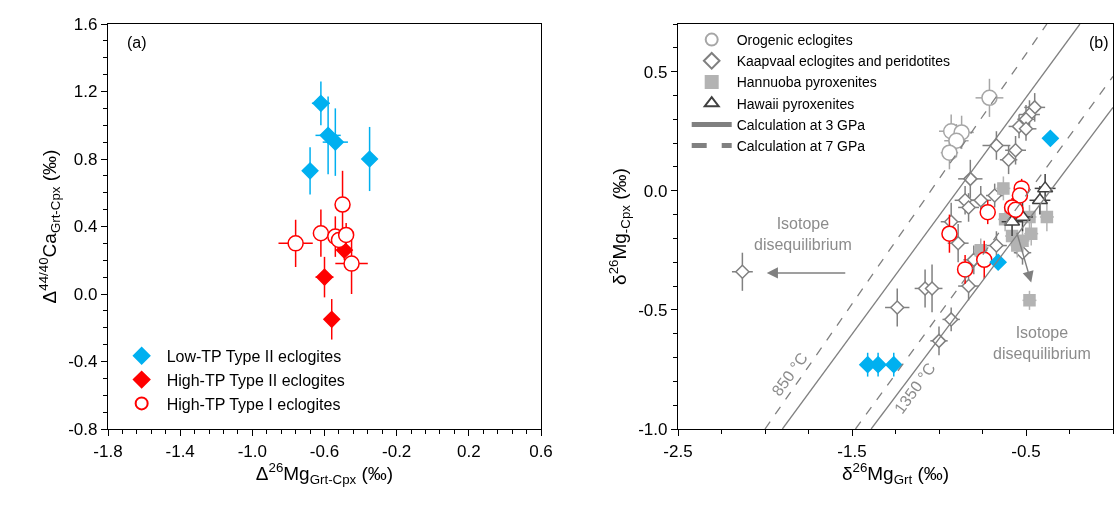  Describe the element at coordinates (85, 92) in the screenshot. I see `y-tick-label: 1.2` at that location.